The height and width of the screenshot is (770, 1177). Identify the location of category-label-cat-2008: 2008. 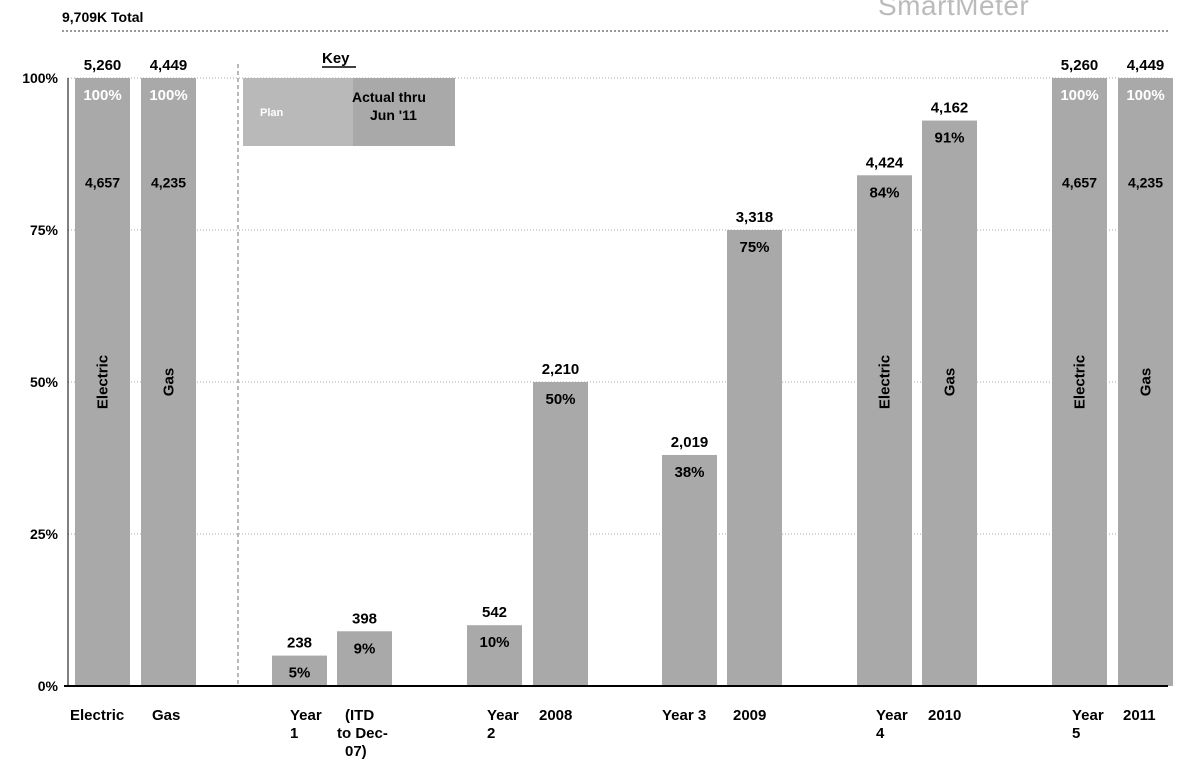
(555, 715).